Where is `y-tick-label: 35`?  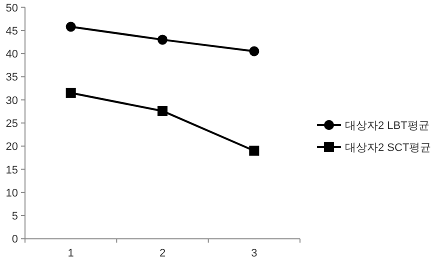 y-tick-label: 35 is located at coordinates (12, 78).